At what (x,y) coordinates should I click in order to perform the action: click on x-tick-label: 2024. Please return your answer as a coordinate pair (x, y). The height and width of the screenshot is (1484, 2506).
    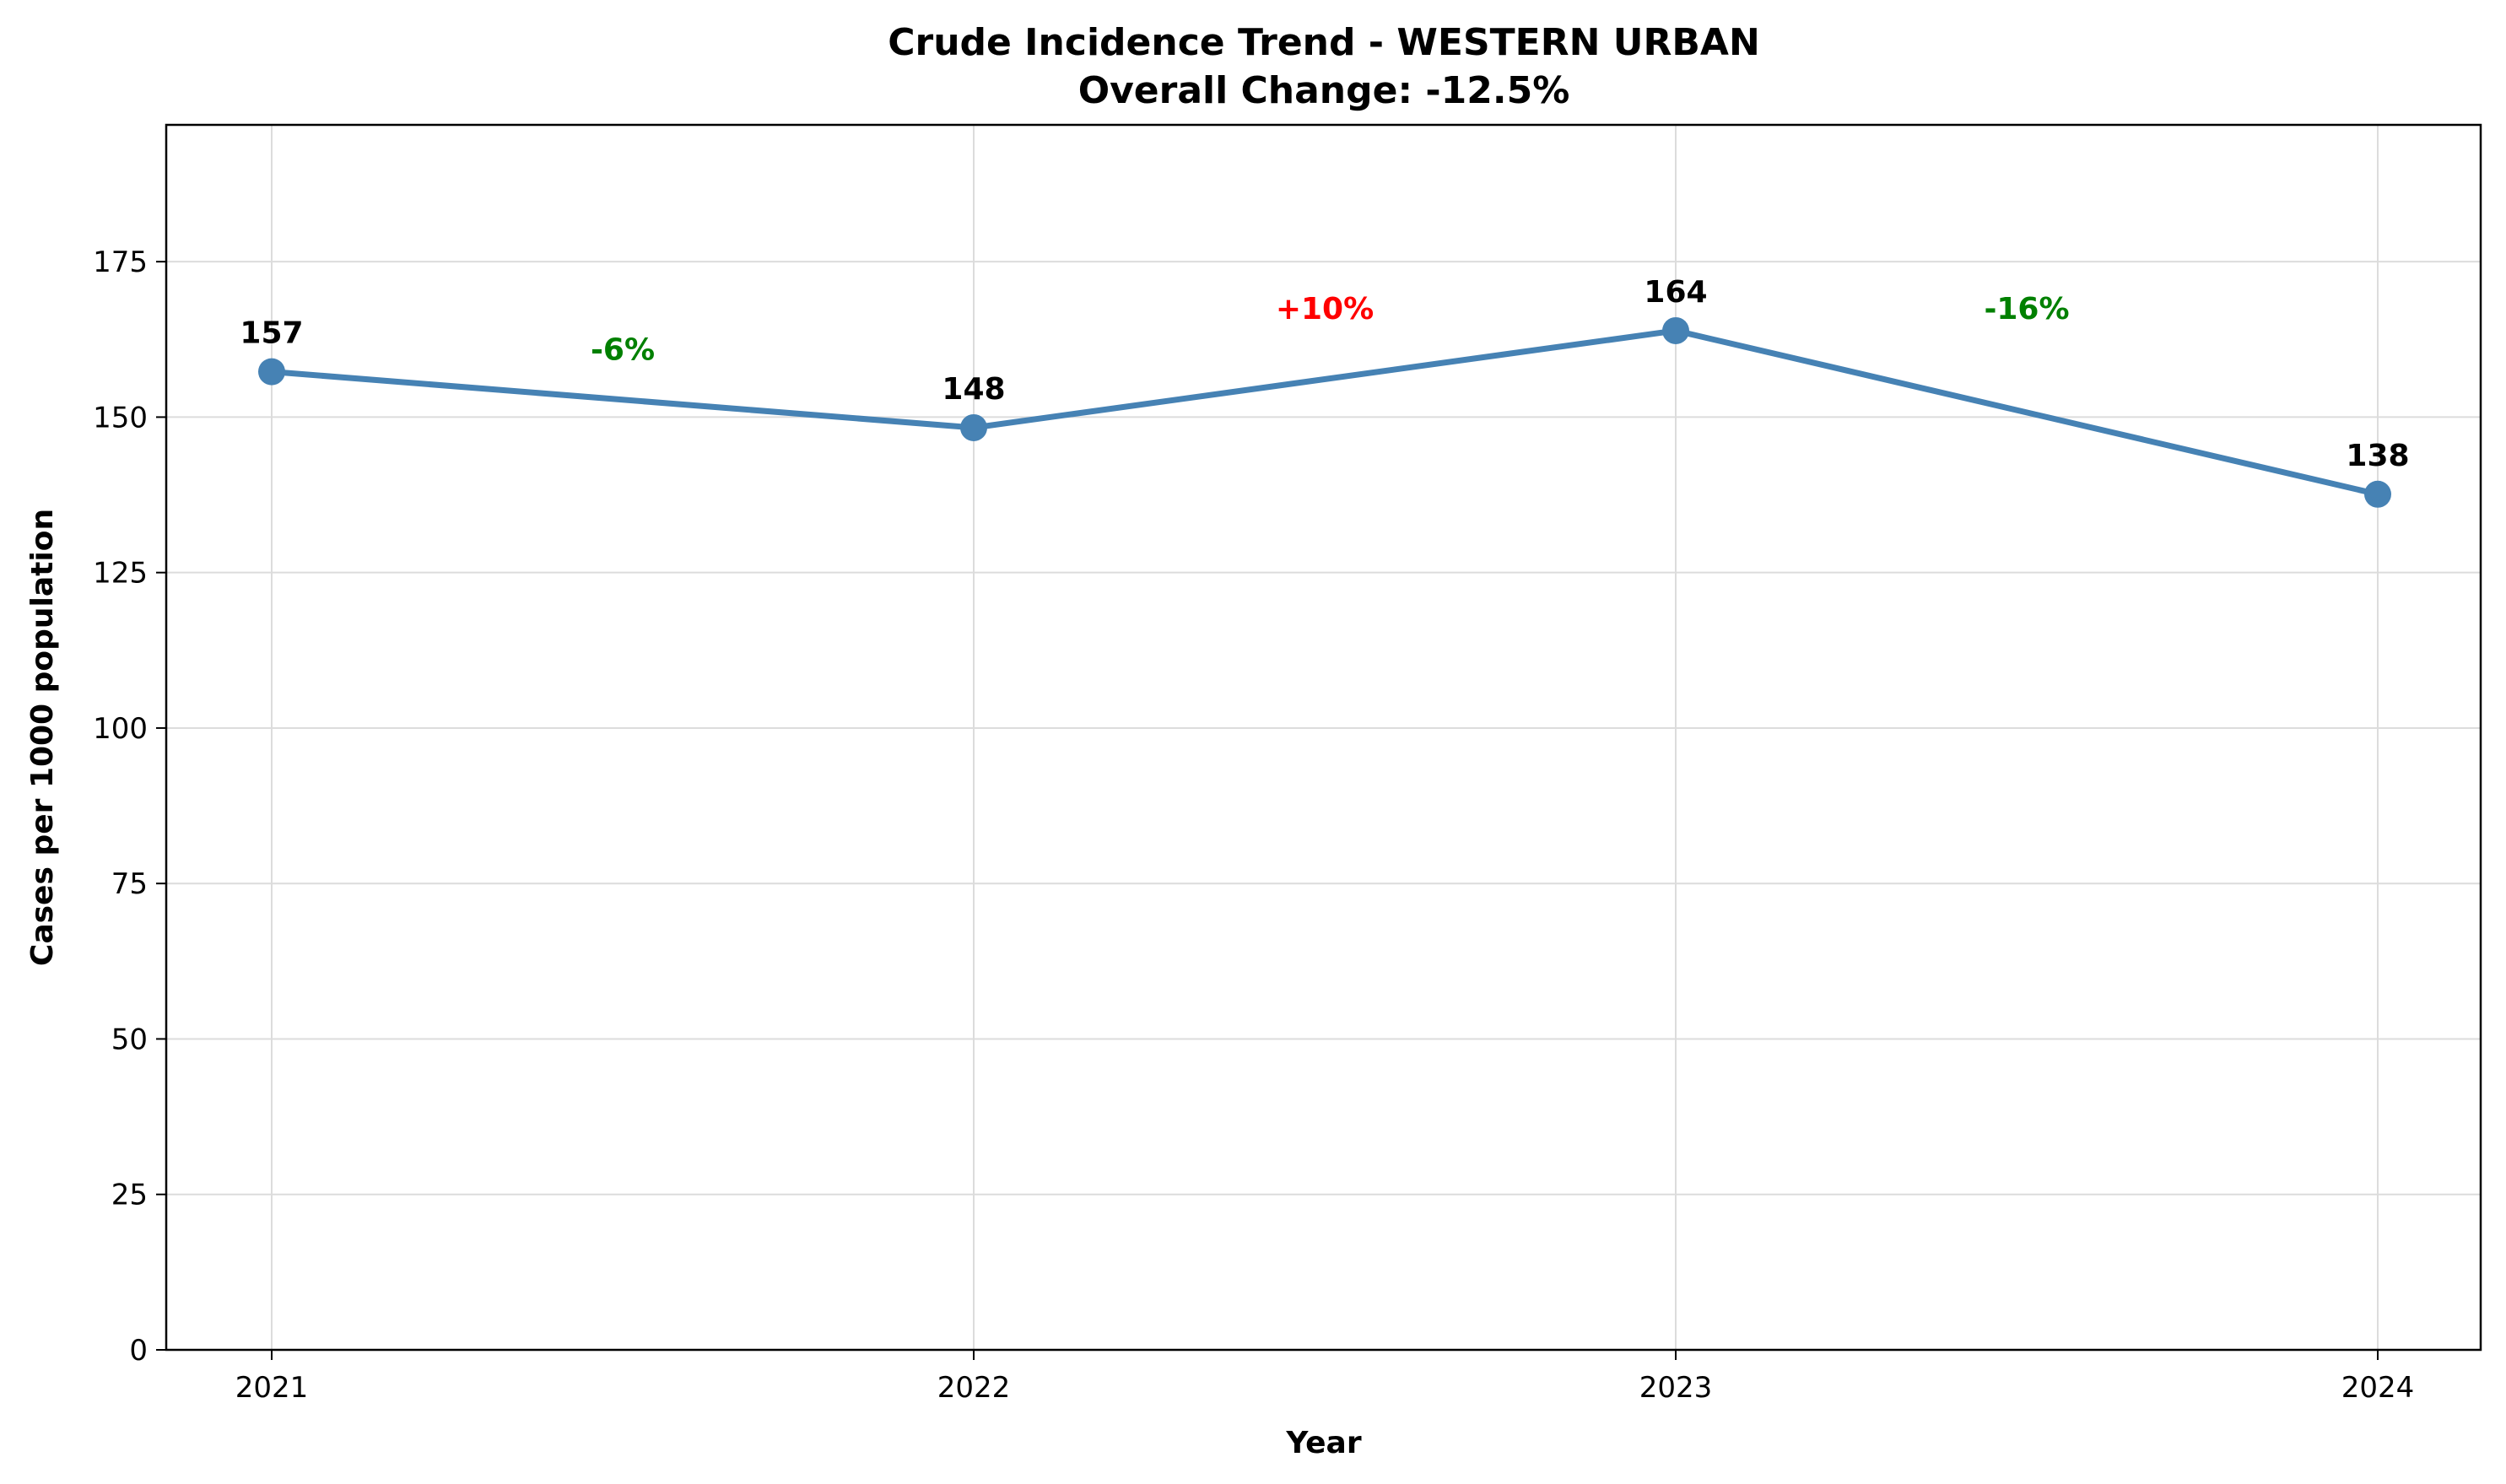
    Looking at the image, I should click on (2378, 1388).